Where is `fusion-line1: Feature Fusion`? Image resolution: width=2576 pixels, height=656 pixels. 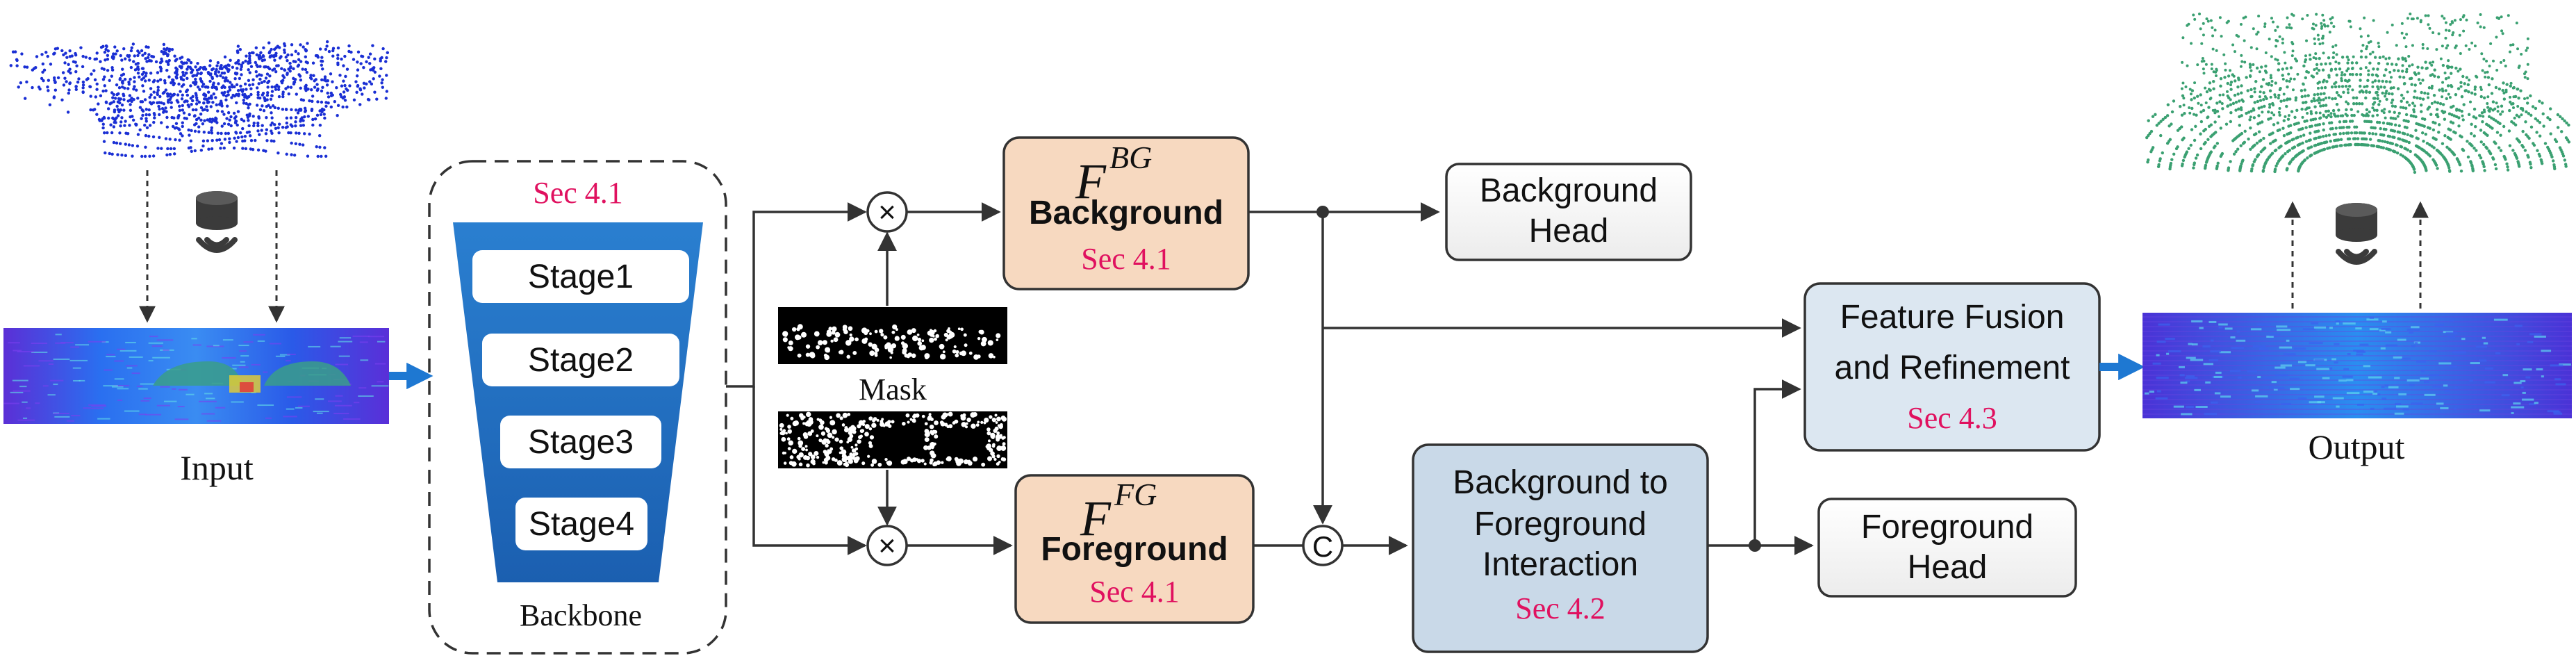
fusion-line1: Feature Fusion is located at coordinates (1953, 317).